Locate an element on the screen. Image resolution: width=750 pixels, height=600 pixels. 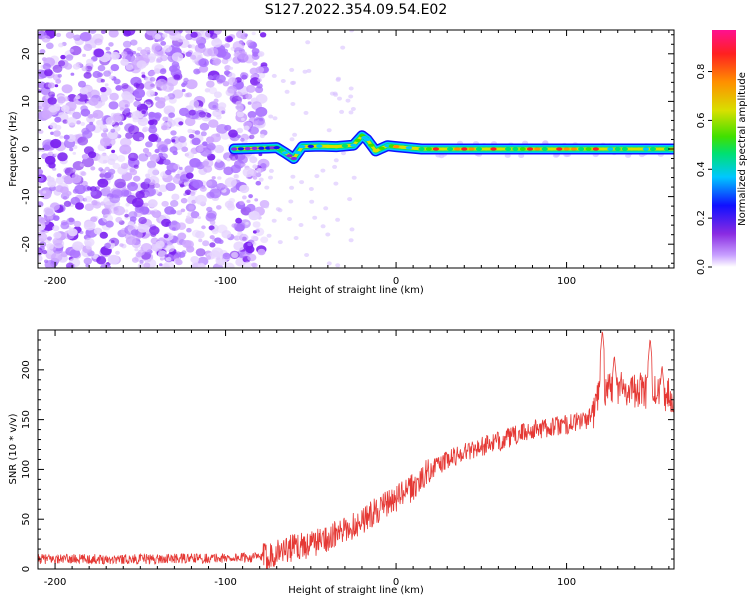
y-tick-label: 100 is located at coordinates (26, 469).